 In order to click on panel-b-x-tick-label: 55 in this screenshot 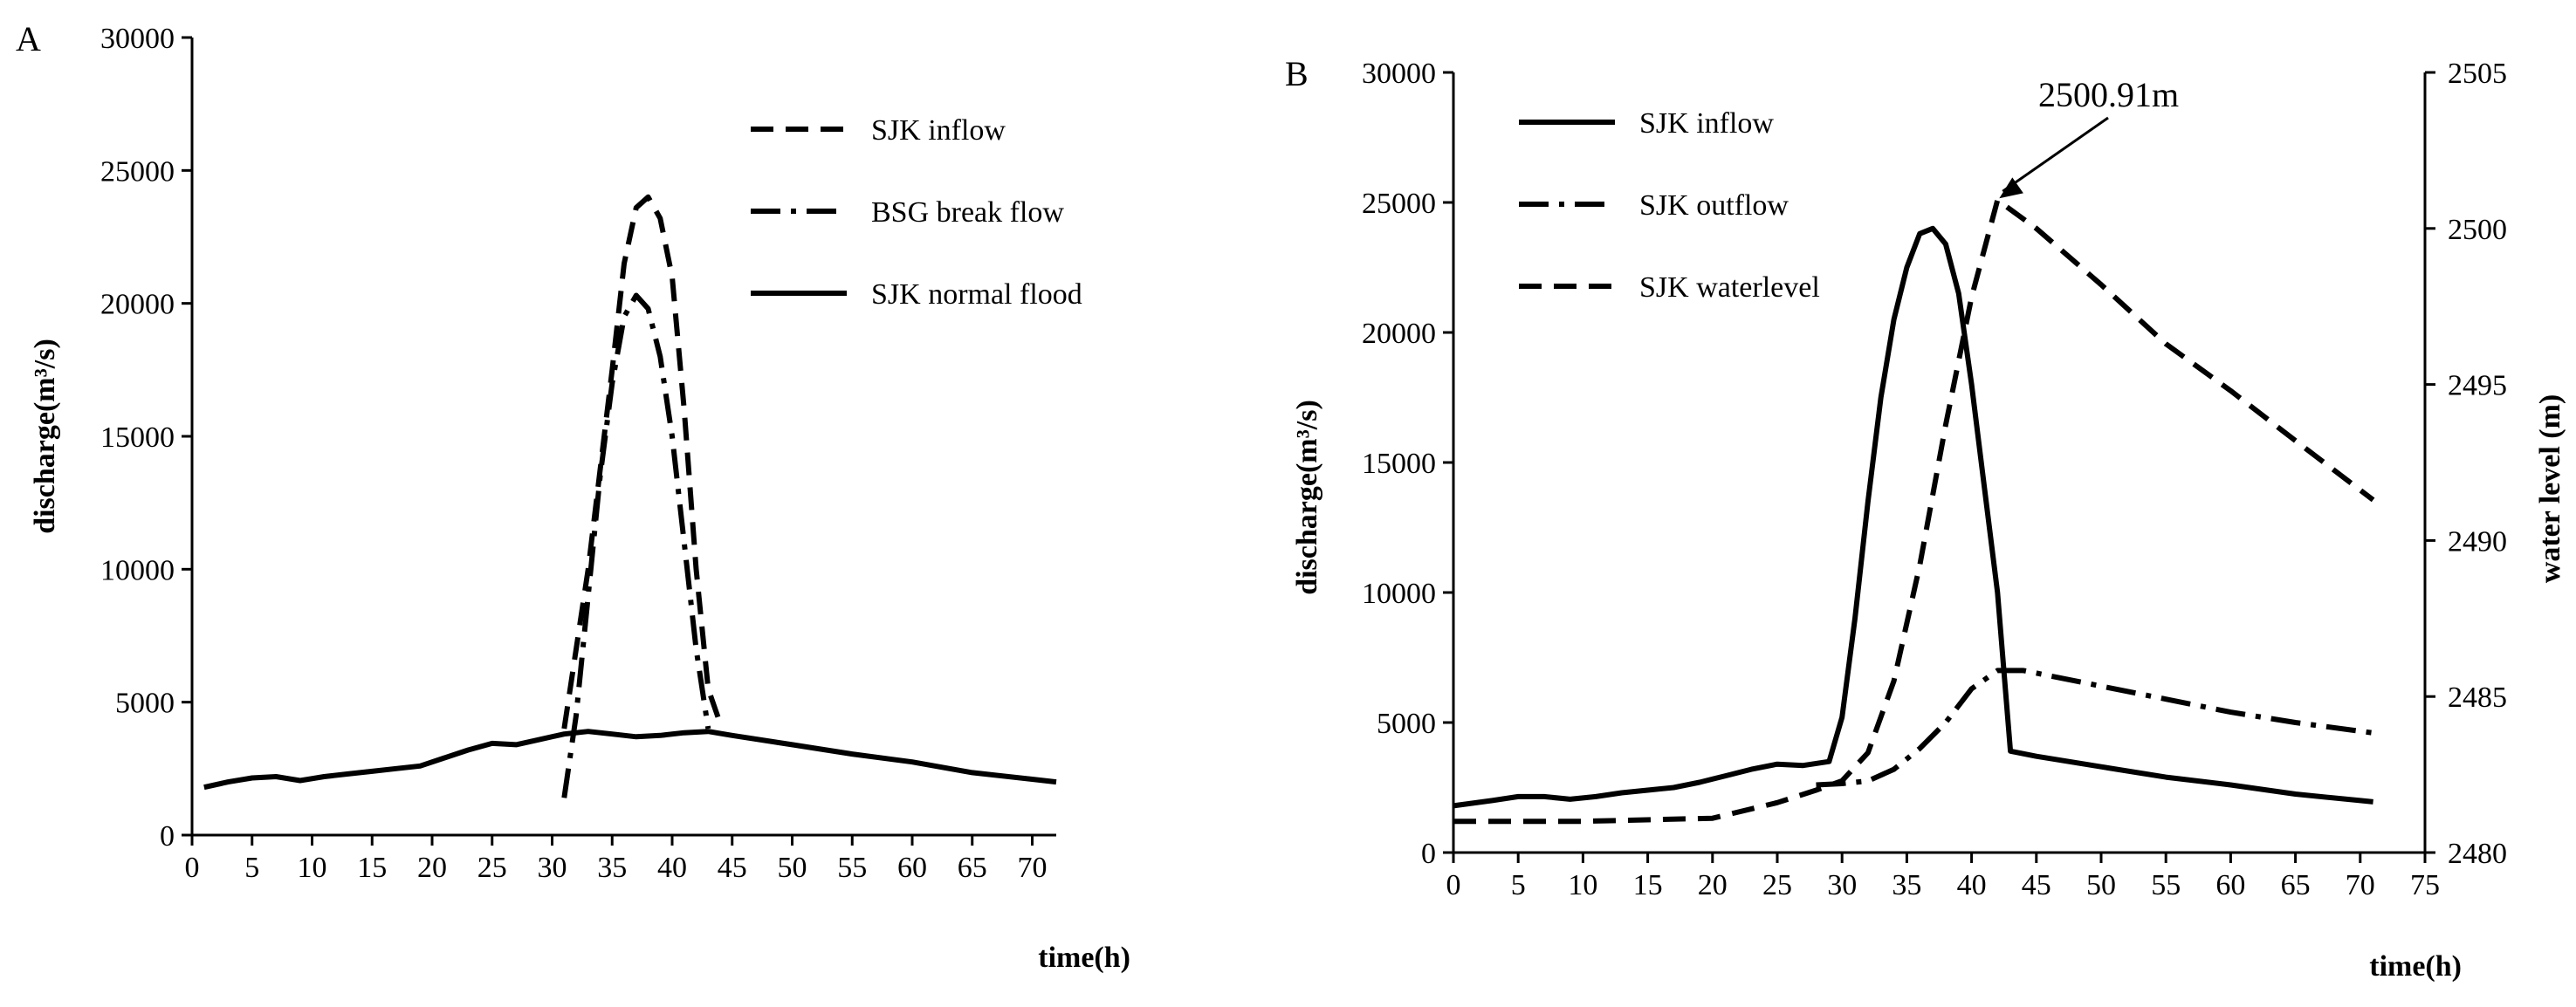, I will do `click(2166, 885)`.